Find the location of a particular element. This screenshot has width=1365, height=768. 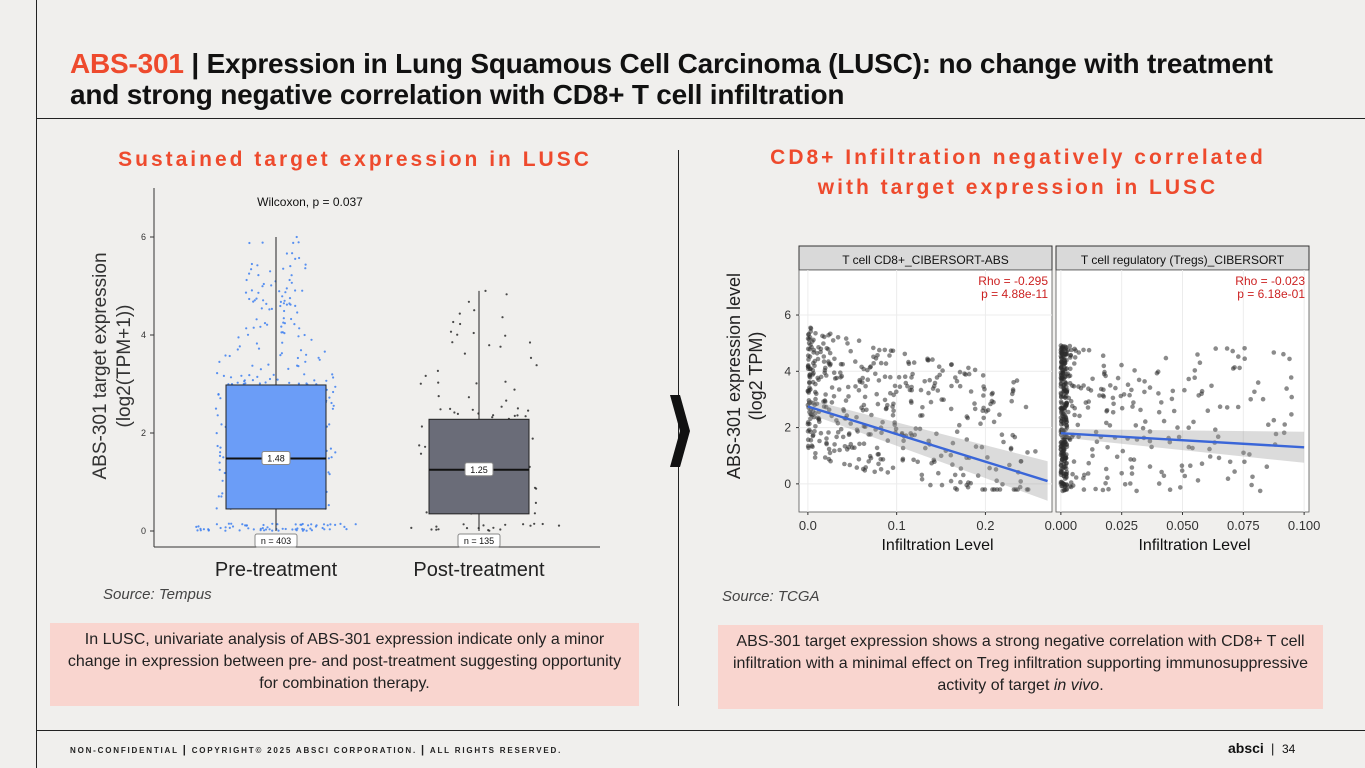

right-callout-italic: in vivo is located at coordinates (1076, 685).